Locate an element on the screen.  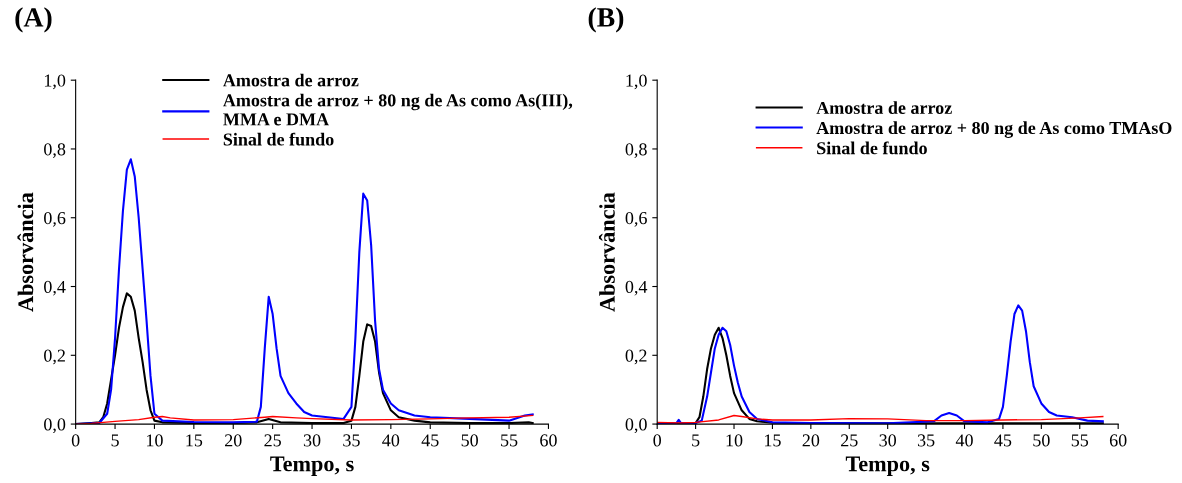
legend-label: Amostra de arroz + 80 ng de As como As(III), MMA e DMA is located at coordinates (398, 109).